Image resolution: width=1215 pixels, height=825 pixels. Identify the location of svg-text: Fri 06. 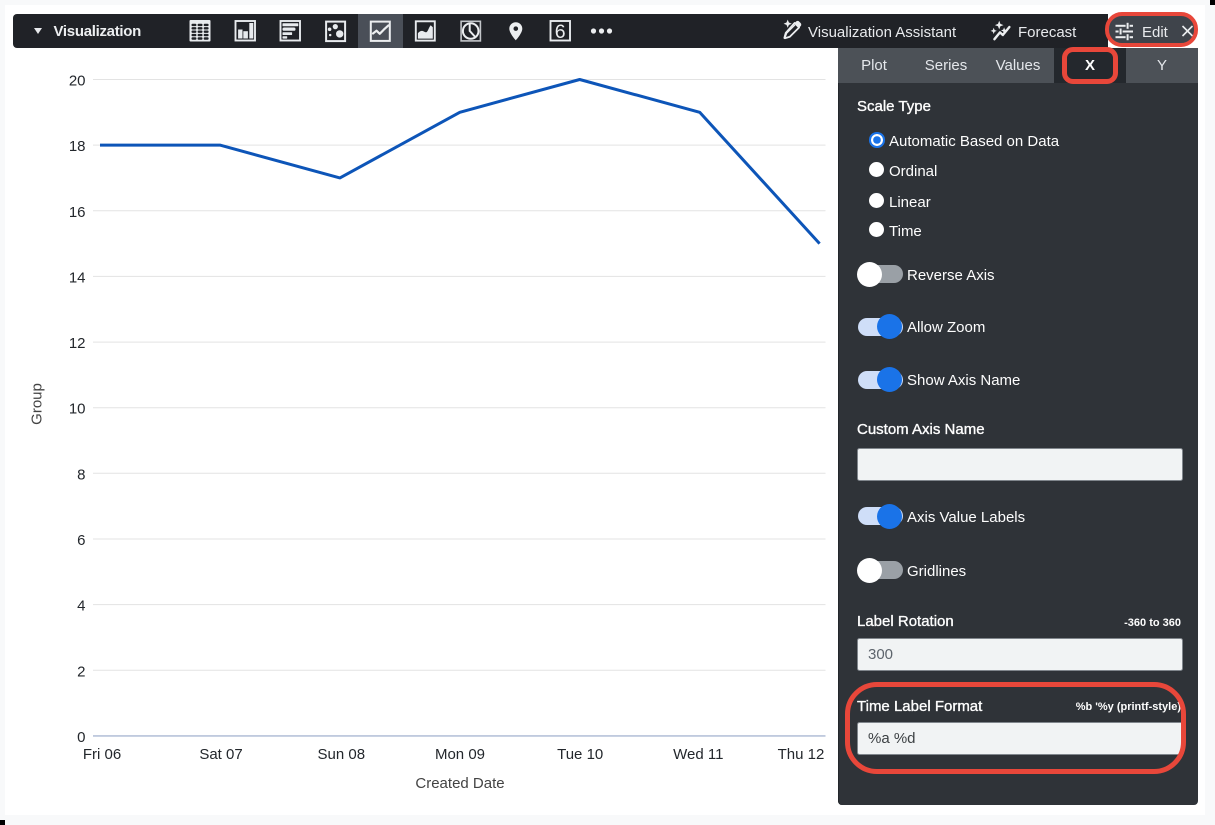
(102, 754).